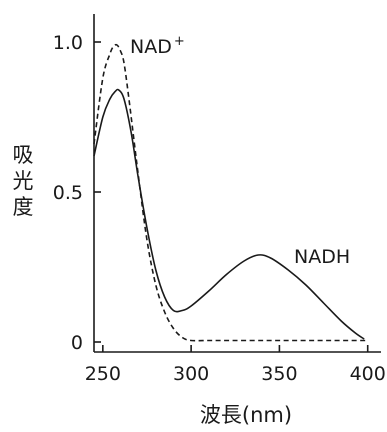 Image resolution: width=387 pixels, height=432 pixels. Describe the element at coordinates (23, 207) in the screenshot. I see `y-axis-title-char: 度` at that location.